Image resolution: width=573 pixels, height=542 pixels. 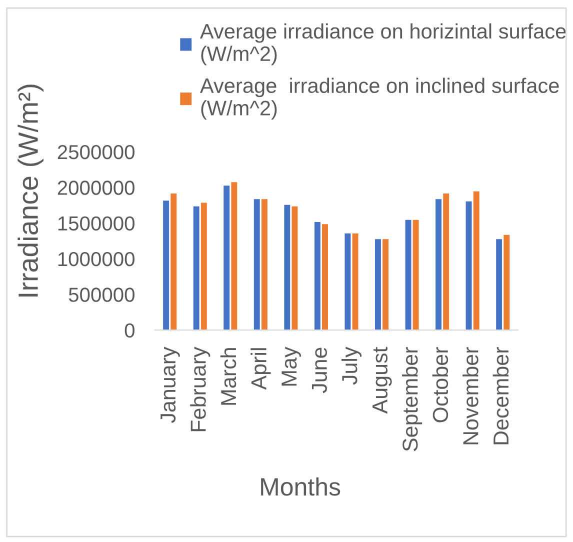 What do you see at coordinates (319, 371) in the screenshot?
I see `x-tick-label: June` at bounding box center [319, 371].